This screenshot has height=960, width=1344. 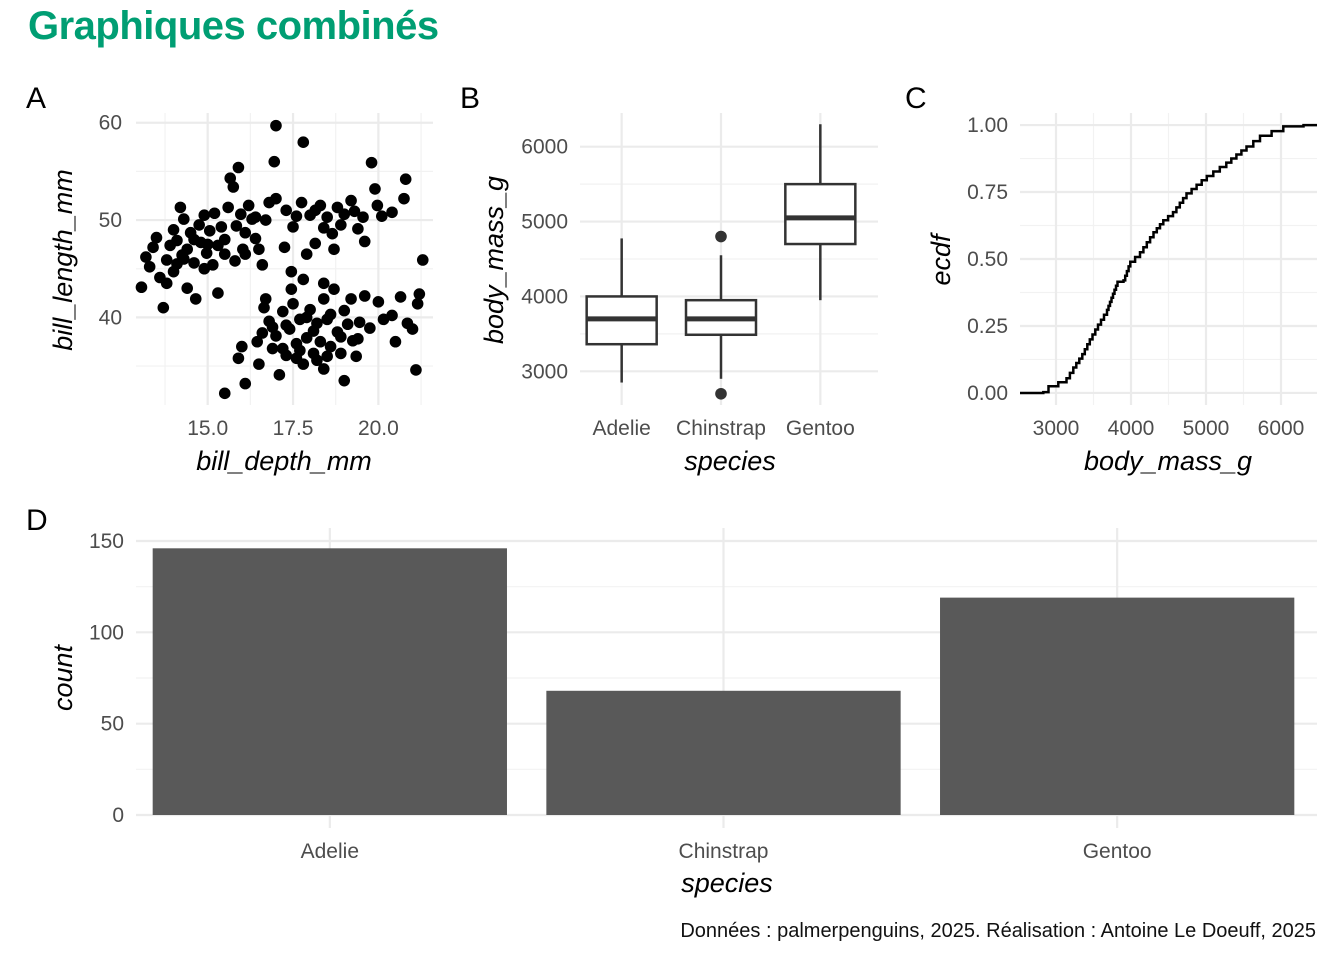 What do you see at coordinates (293, 428) in the screenshot?
I see `x-tick-label: 17.5` at bounding box center [293, 428].